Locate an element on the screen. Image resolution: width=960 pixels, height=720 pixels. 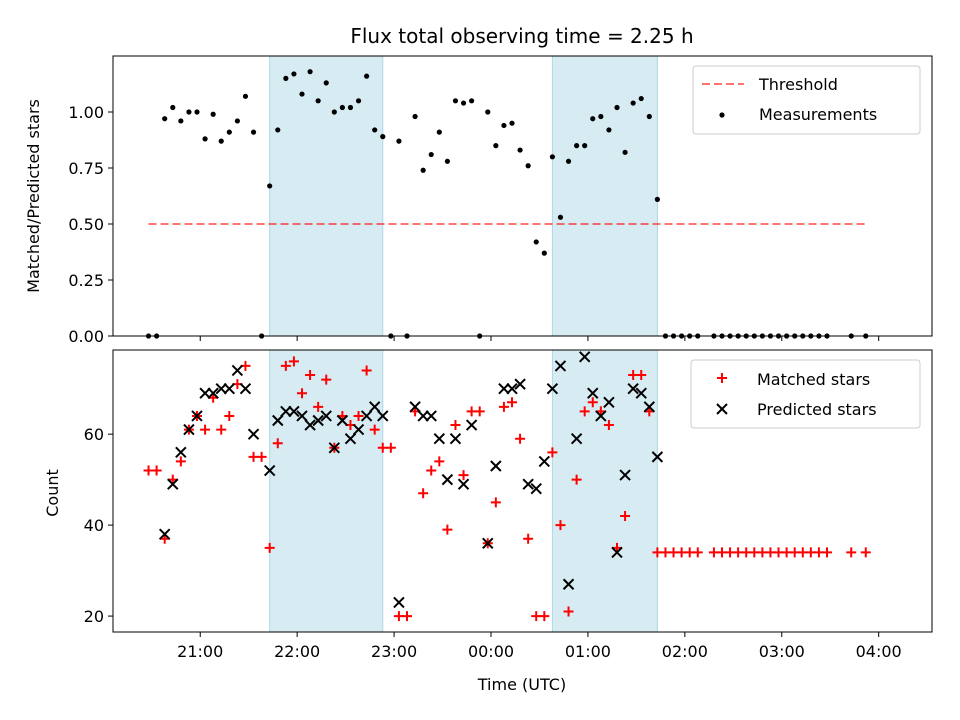
x-tick-label: 04:00 is located at coordinates (879, 651).